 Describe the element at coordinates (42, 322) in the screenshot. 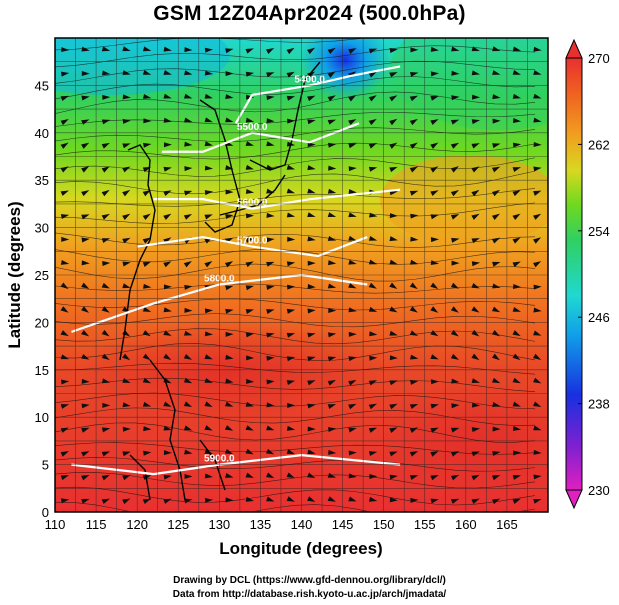

I see `y-tick-label: 20` at that location.